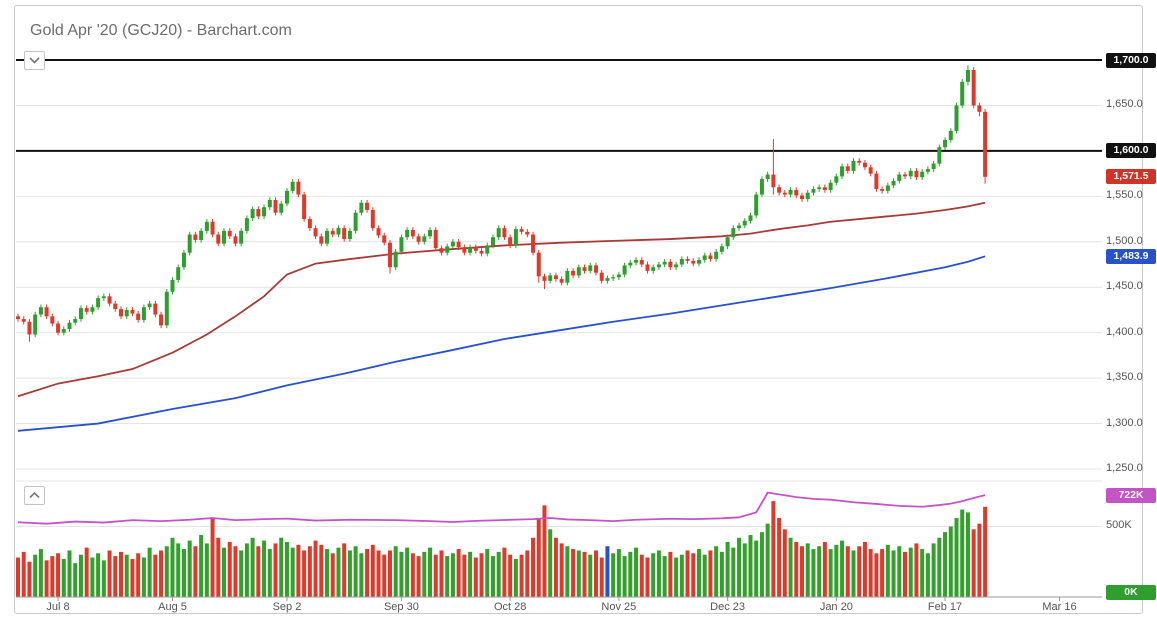 The width and height of the screenshot is (1157, 620). I want to click on collapse-price-panel-button, so click(34, 60).